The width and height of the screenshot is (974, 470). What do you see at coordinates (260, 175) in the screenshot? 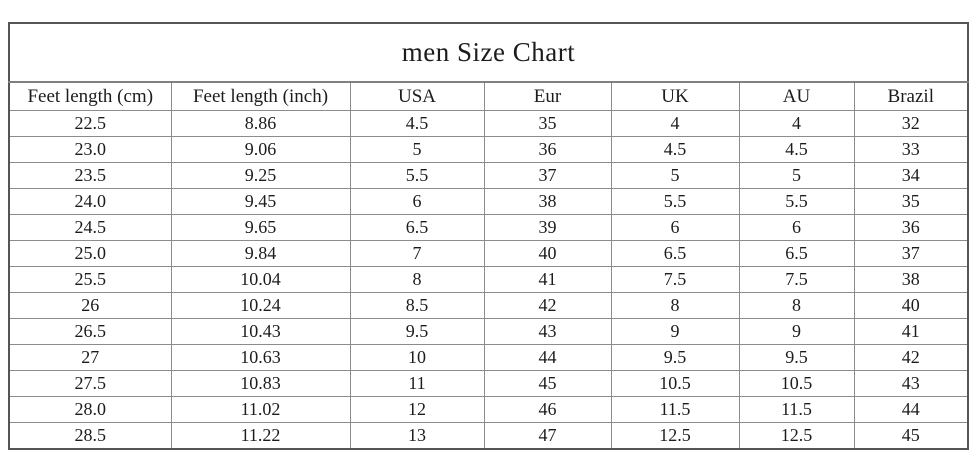
I see `table-cell: 9.25` at bounding box center [260, 175].